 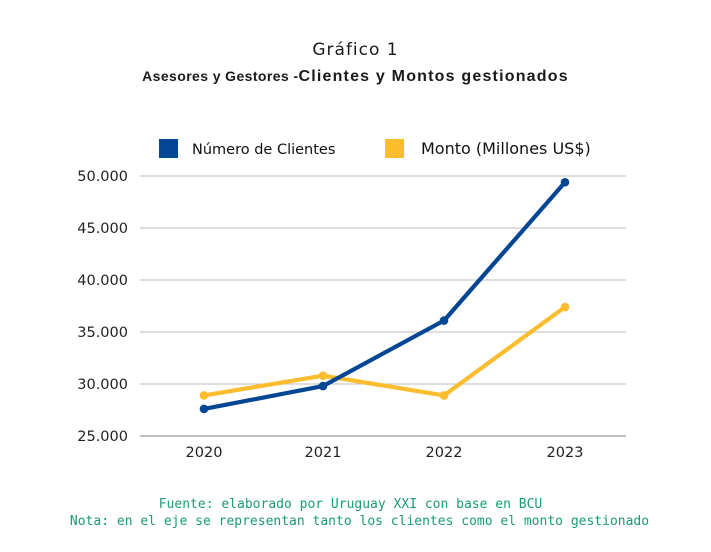 What do you see at coordinates (506, 148) in the screenshot?
I see `legend-label: Monto (Millones US$)` at bounding box center [506, 148].